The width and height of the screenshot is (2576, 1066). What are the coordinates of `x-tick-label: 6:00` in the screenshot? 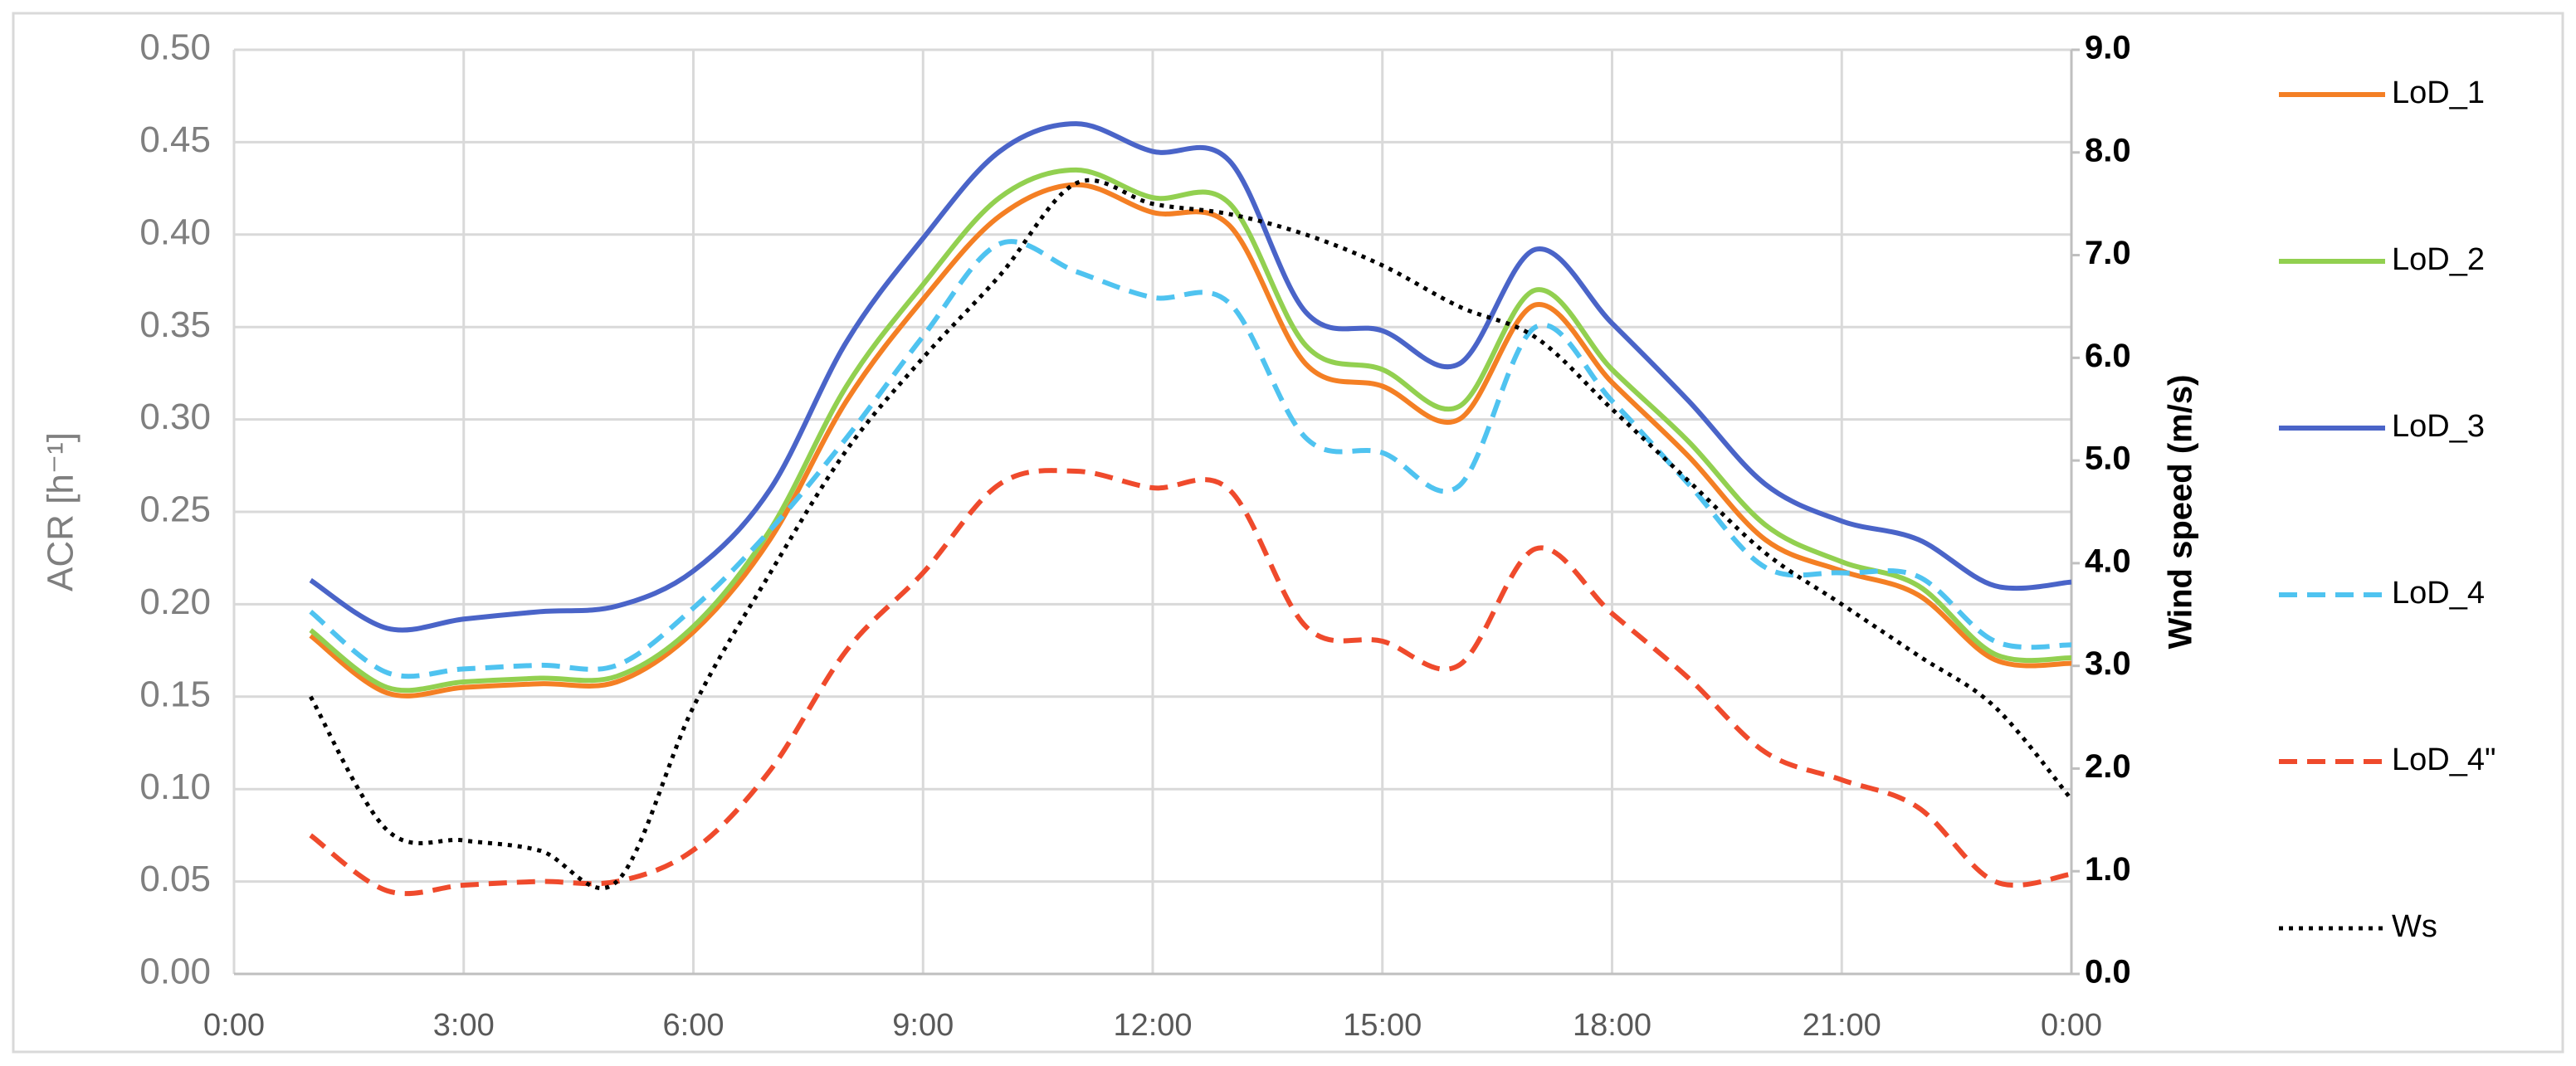 It's located at (694, 1025).